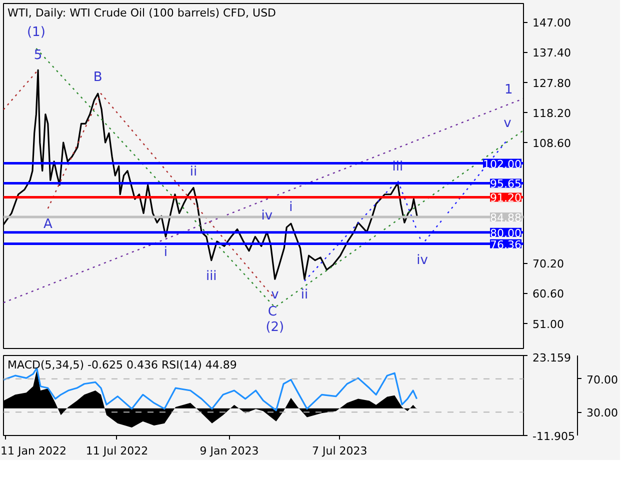 This screenshot has width=640, height=480. What do you see at coordinates (551, 53) in the screenshot?
I see `y-tick-label: 137.40` at bounding box center [551, 53].